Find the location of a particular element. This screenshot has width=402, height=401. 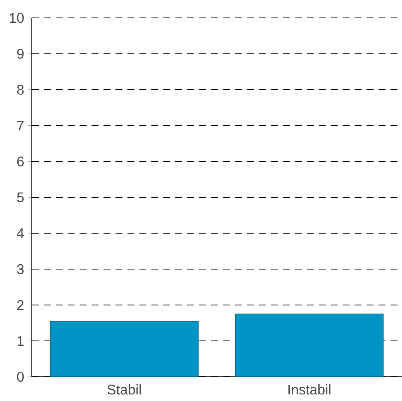

y-tick-label: 7 is located at coordinates (20, 125).